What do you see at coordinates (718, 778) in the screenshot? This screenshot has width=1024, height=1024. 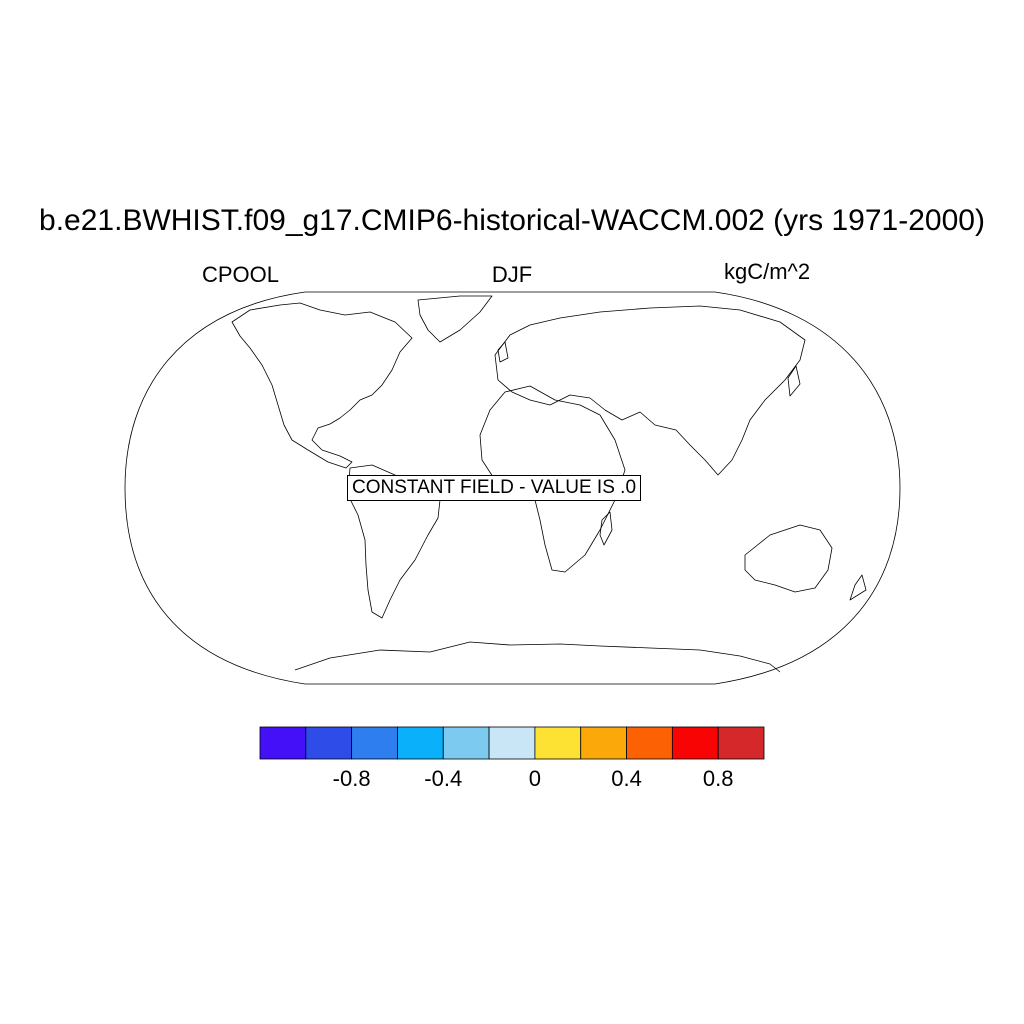 I see `colorbar-tick-label: 0.8` at bounding box center [718, 778].